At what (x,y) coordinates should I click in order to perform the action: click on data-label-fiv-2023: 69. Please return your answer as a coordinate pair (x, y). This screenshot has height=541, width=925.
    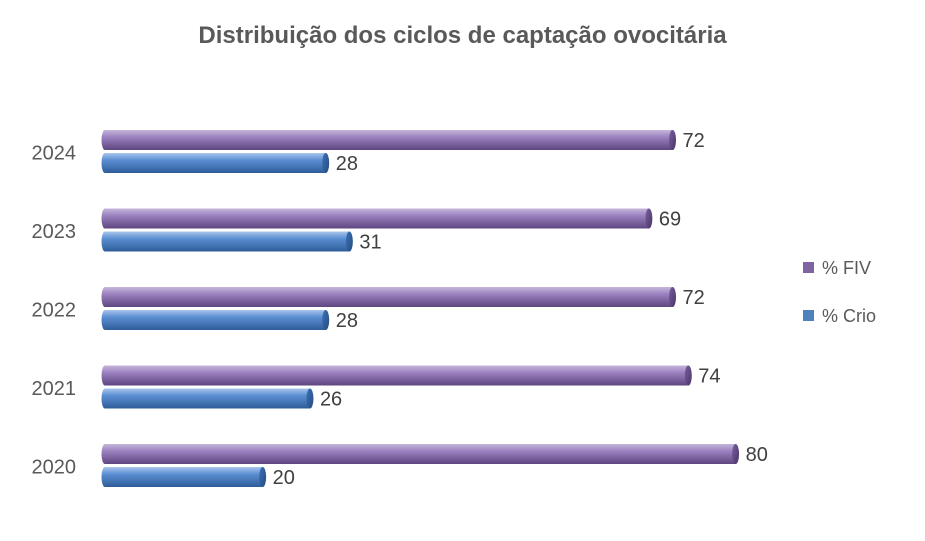
    Looking at the image, I should click on (670, 220).